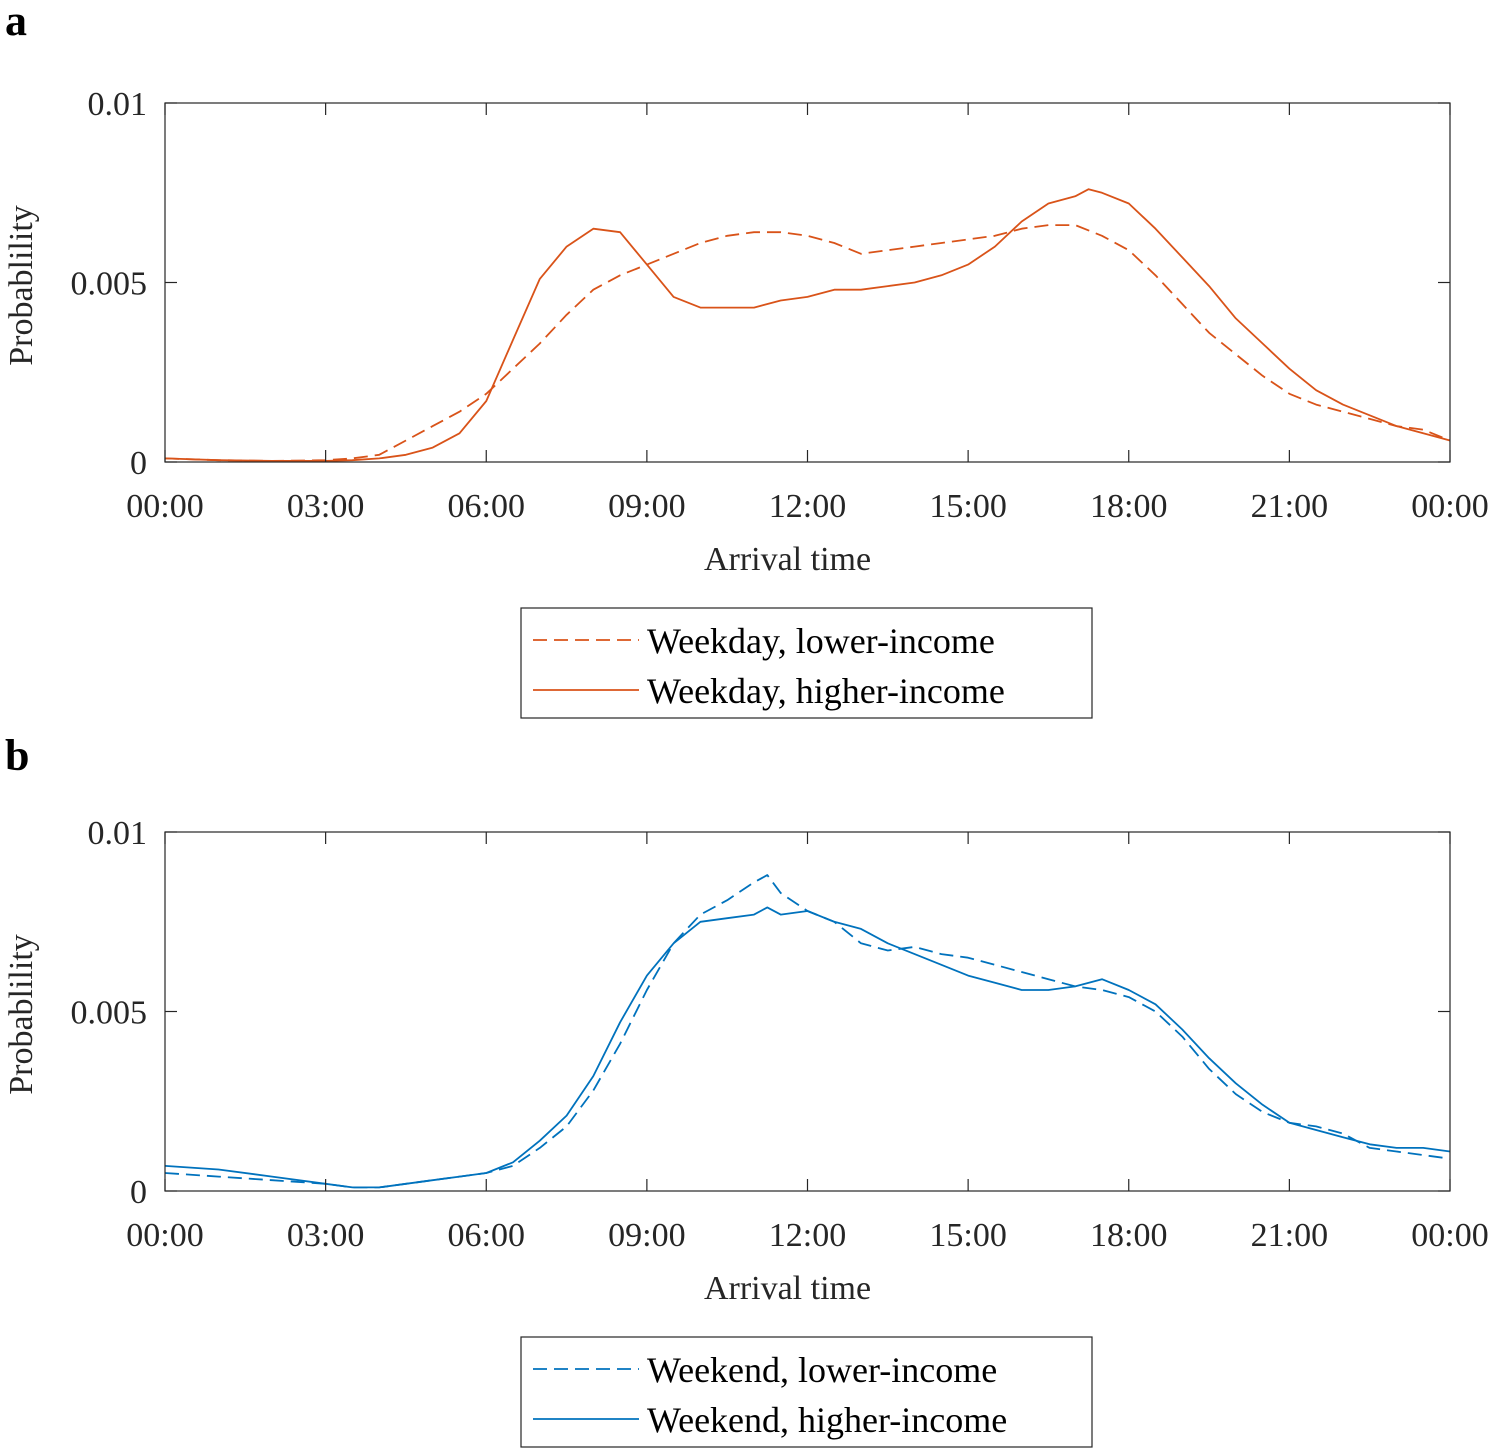  I want to click on legend-label-1: Weekday, lower-income, so click(821, 641).